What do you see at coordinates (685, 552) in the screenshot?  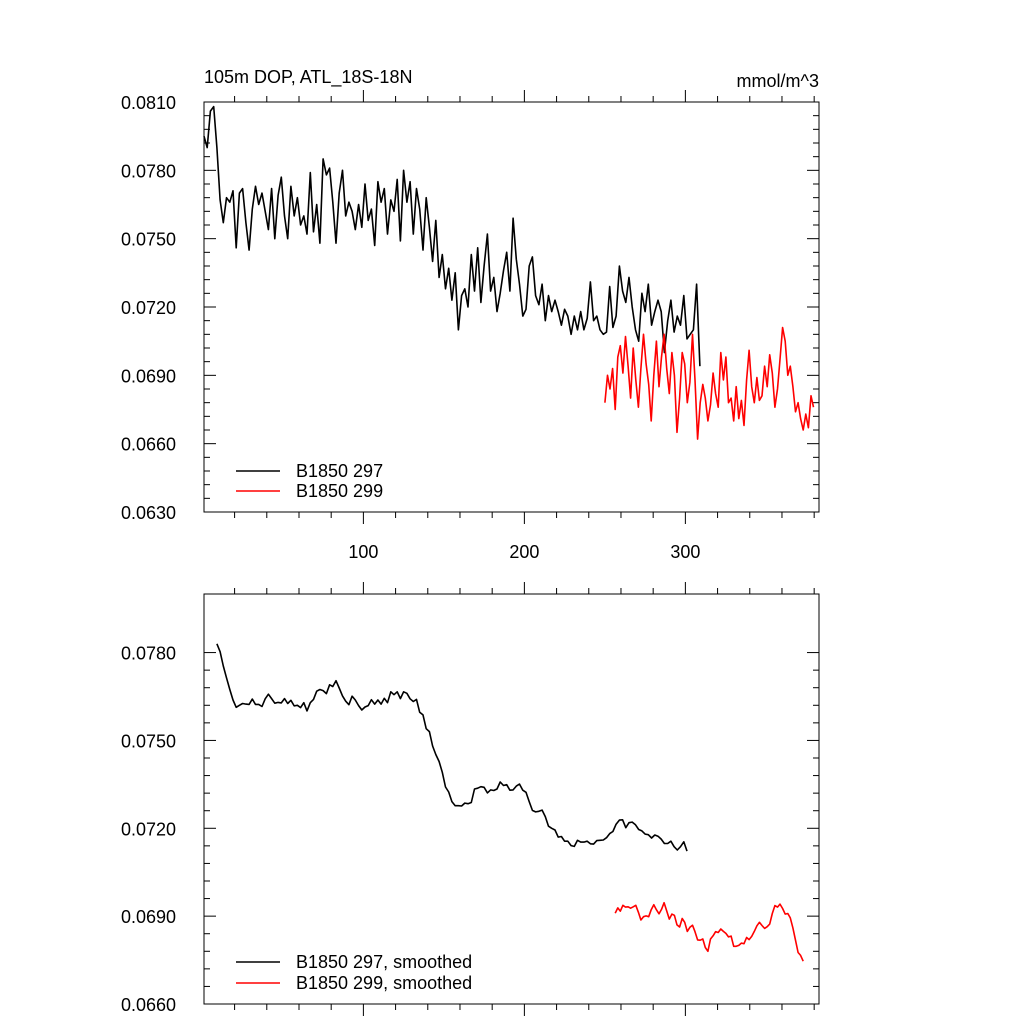 I see `x-tick-label: 300` at bounding box center [685, 552].